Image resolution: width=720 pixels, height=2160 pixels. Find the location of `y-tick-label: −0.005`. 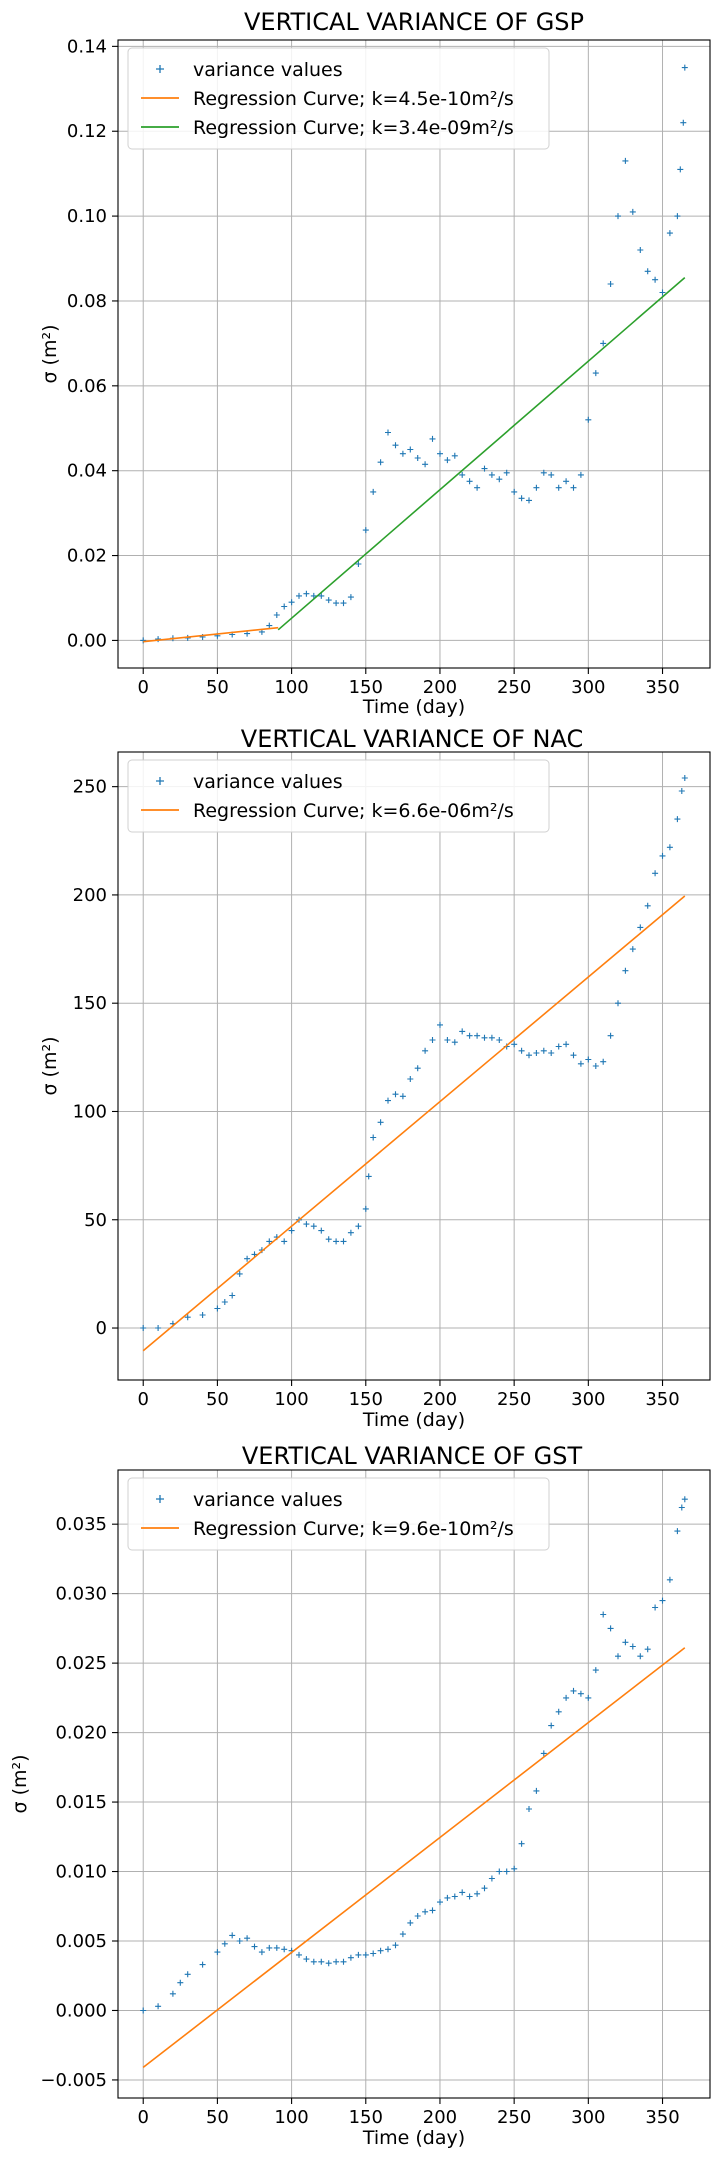

y-tick-label: −0.005 is located at coordinates (73, 2080).